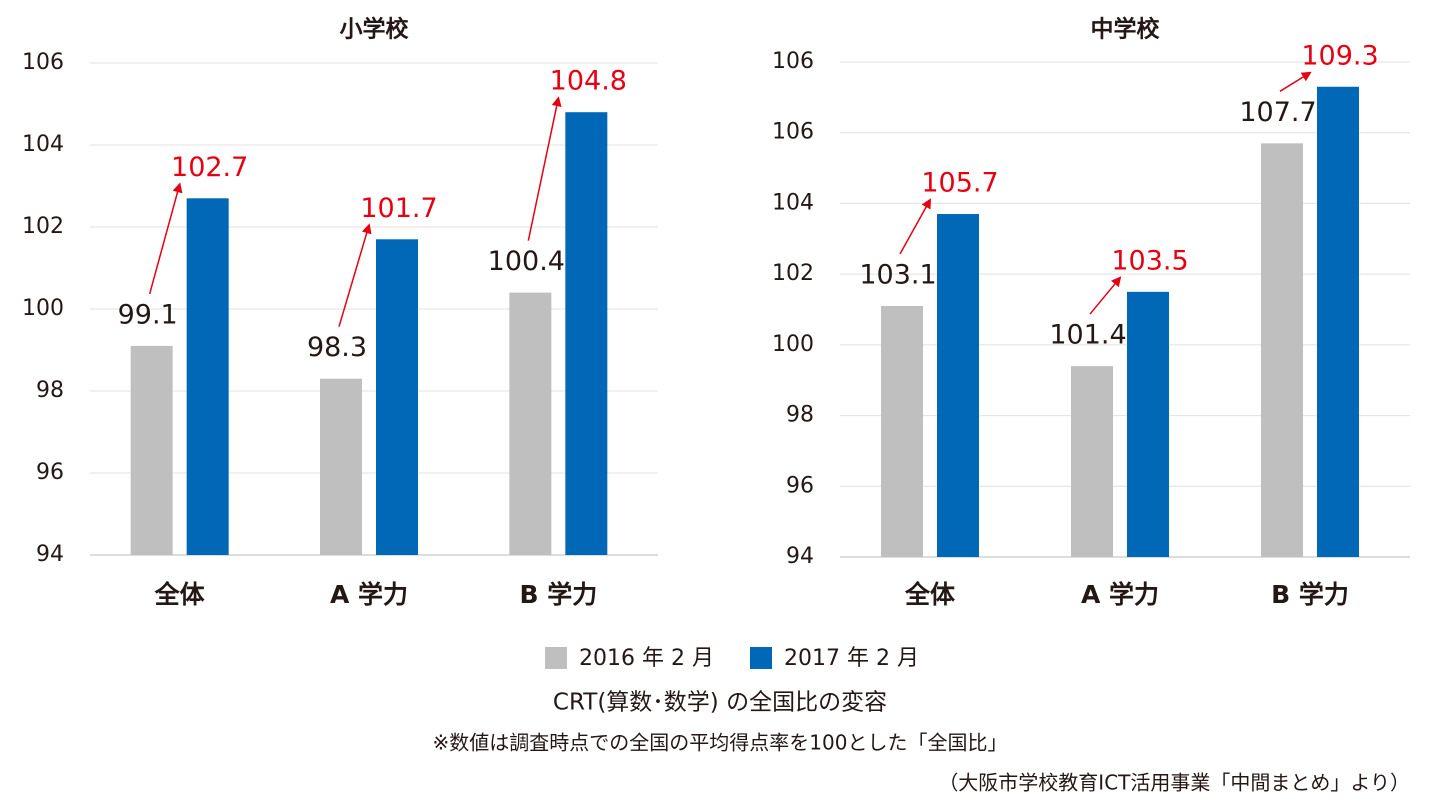  What do you see at coordinates (398, 208) in the screenshot?
I see `data-label: 101.7` at bounding box center [398, 208].